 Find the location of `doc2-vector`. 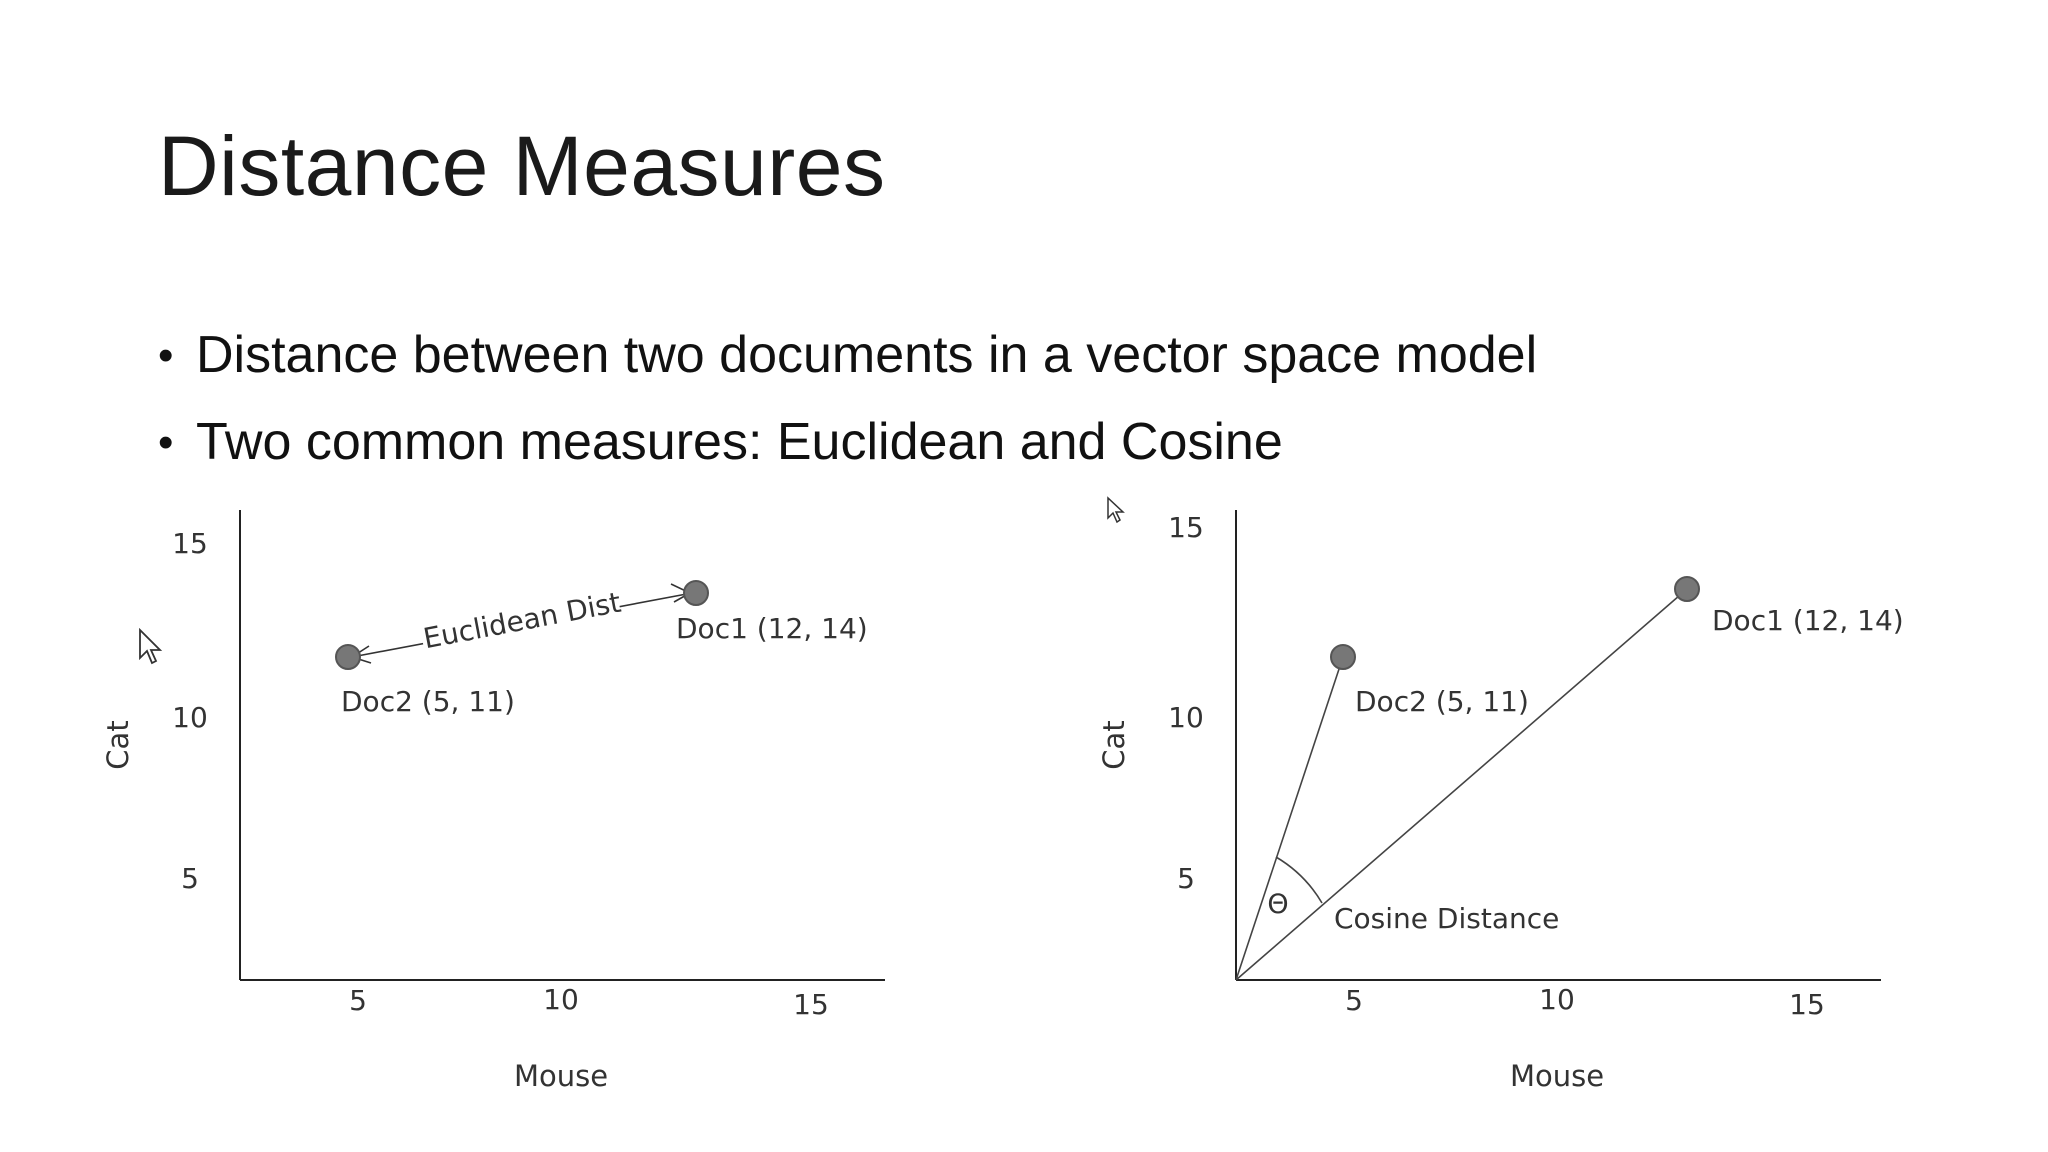

doc2-vector is located at coordinates (1289, 818).